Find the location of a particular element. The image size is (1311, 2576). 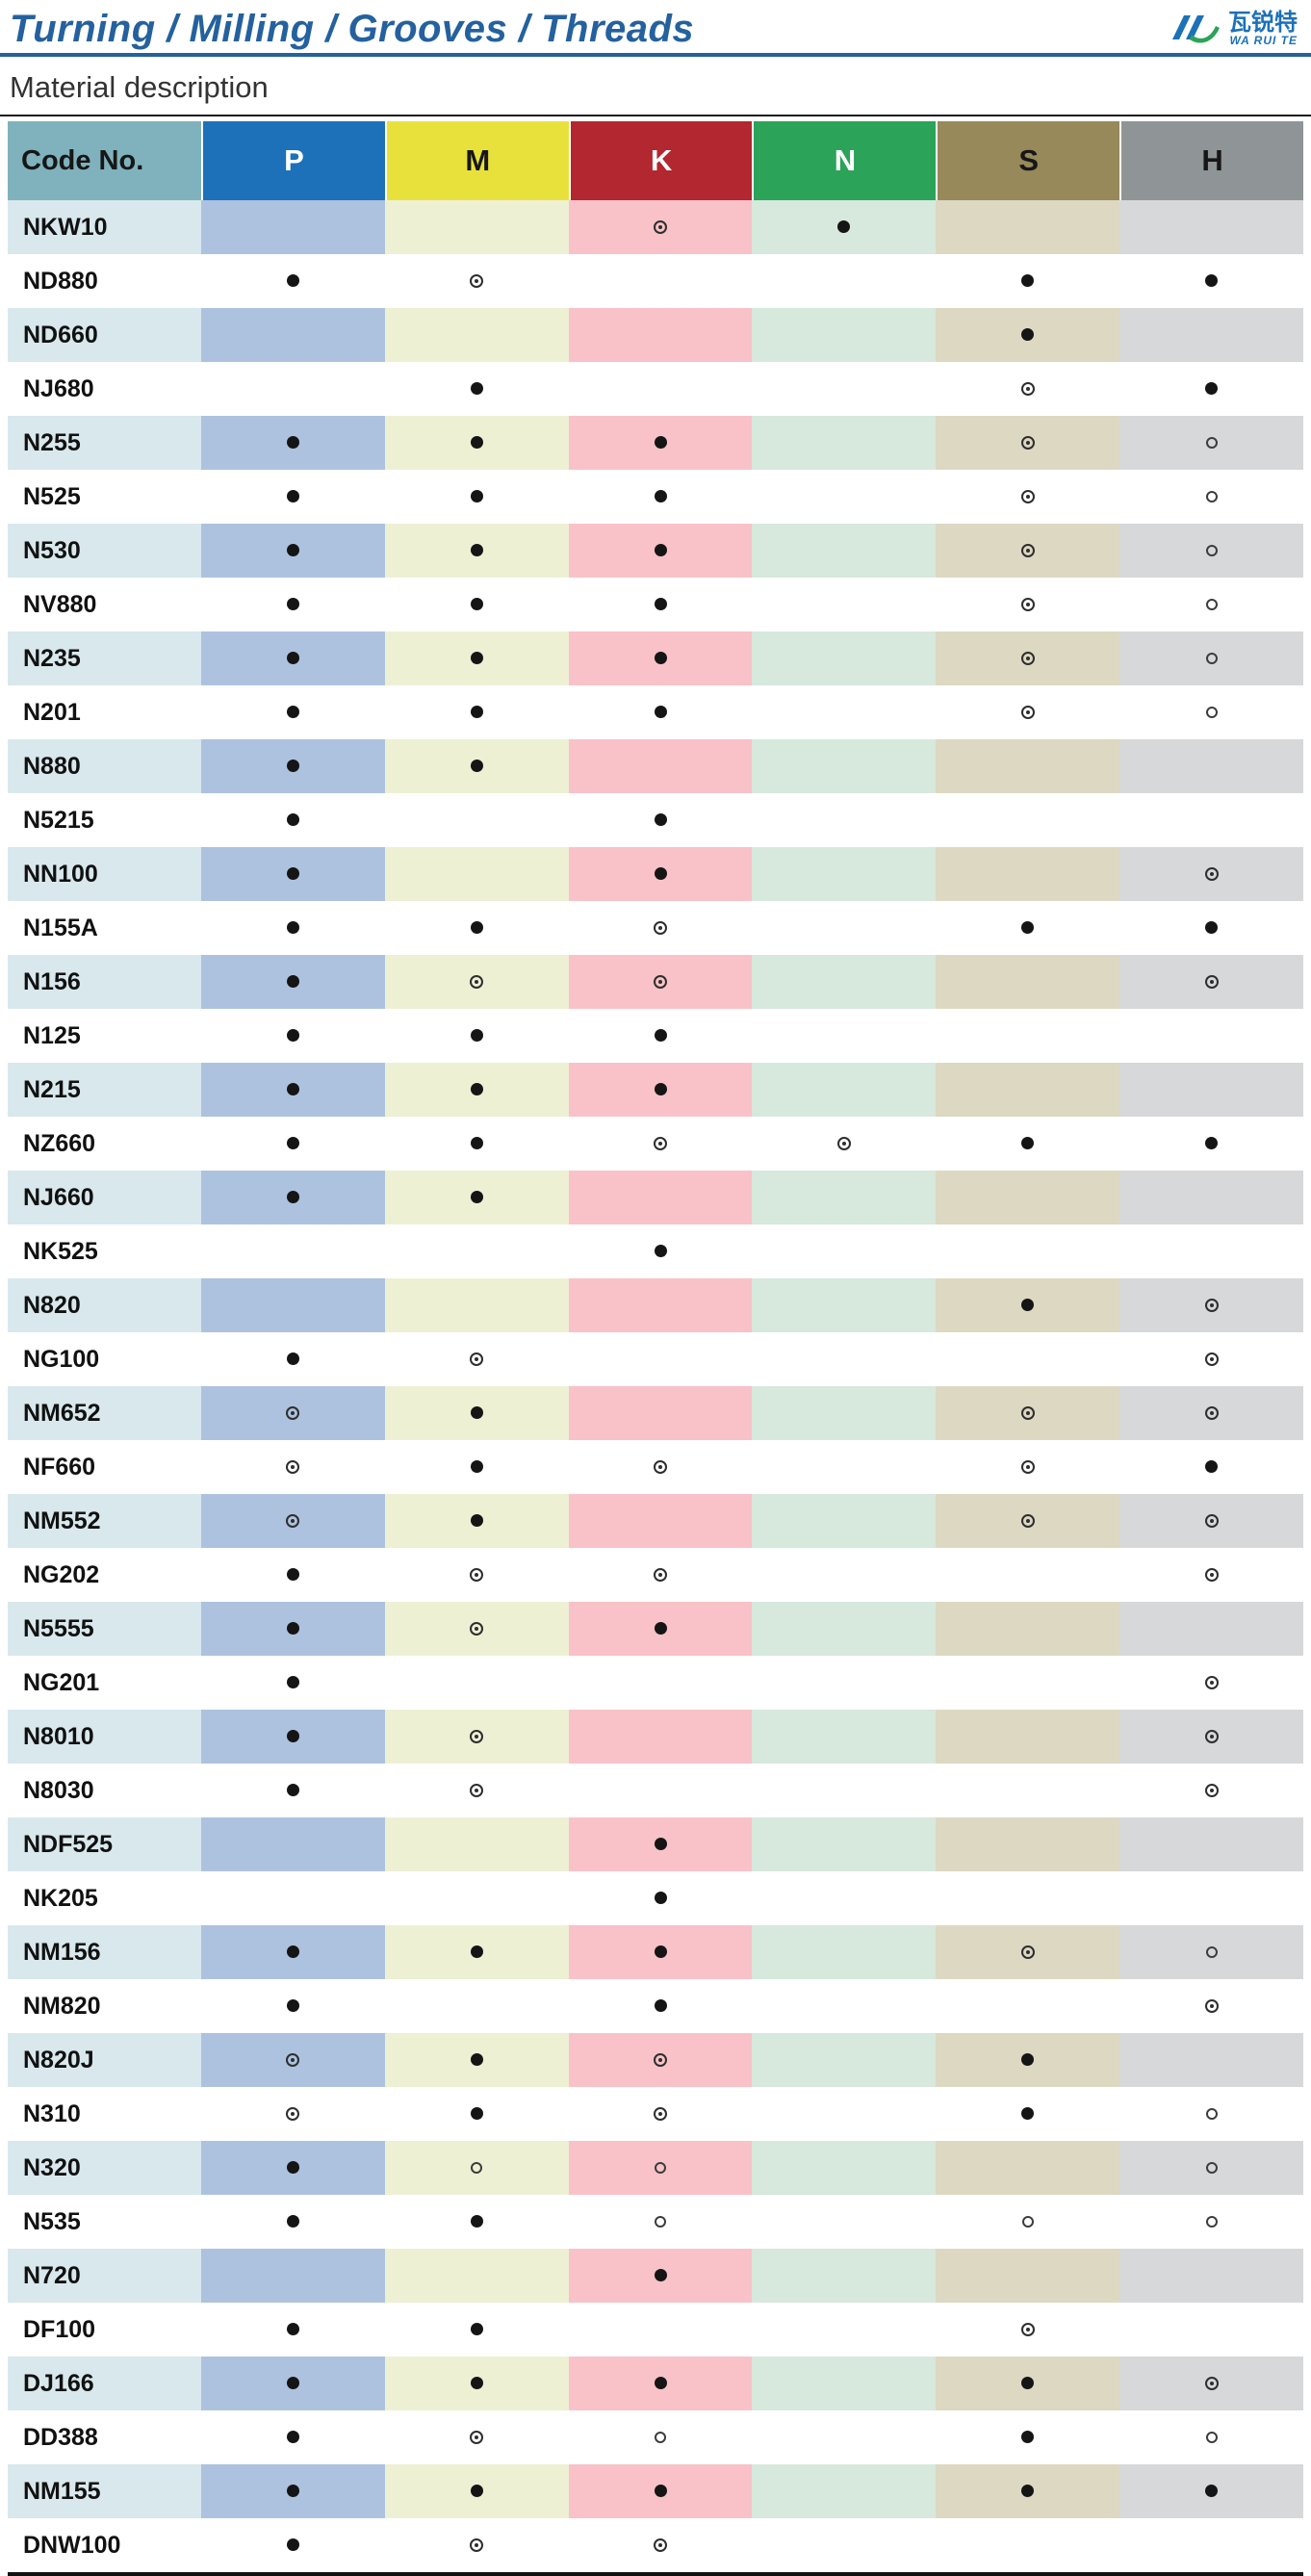

code-cell: NZ660 is located at coordinates (104, 1144).